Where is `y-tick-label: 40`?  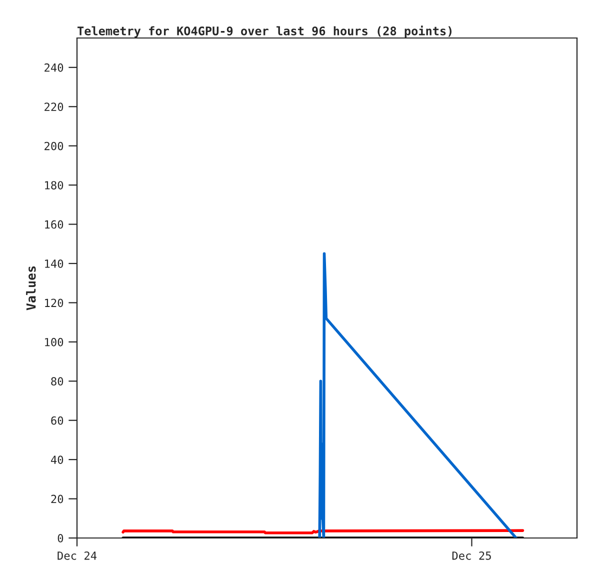
y-tick-label: 40 is located at coordinates (57, 460).